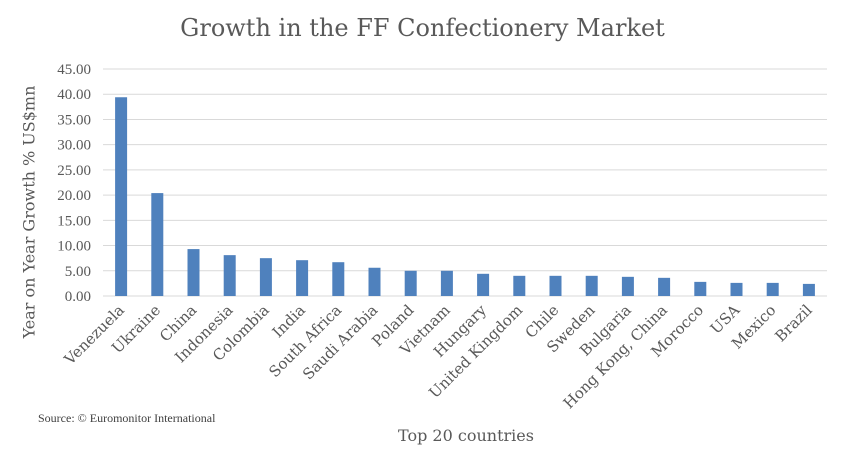 The width and height of the screenshot is (845, 461). I want to click on y-tick-label: 40.00, so click(74, 95).